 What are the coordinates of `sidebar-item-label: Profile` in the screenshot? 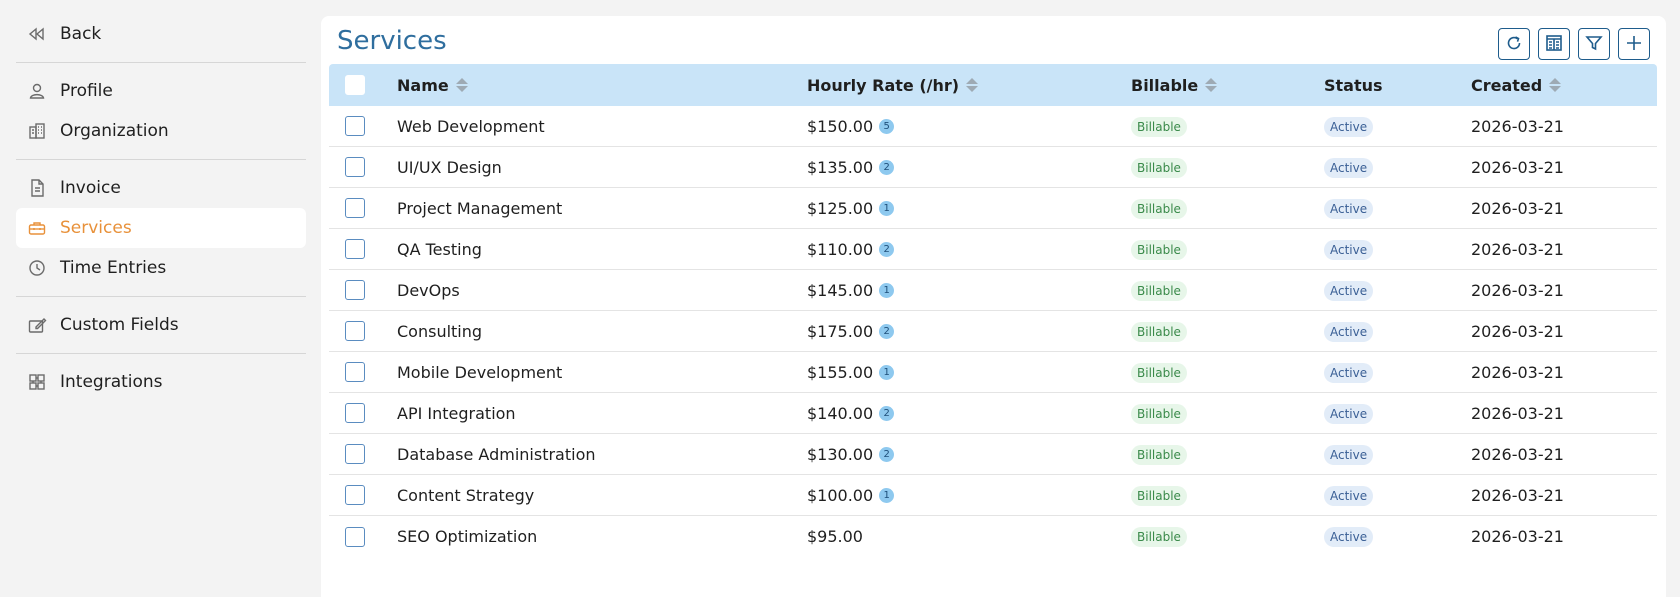 It's located at (86, 91).